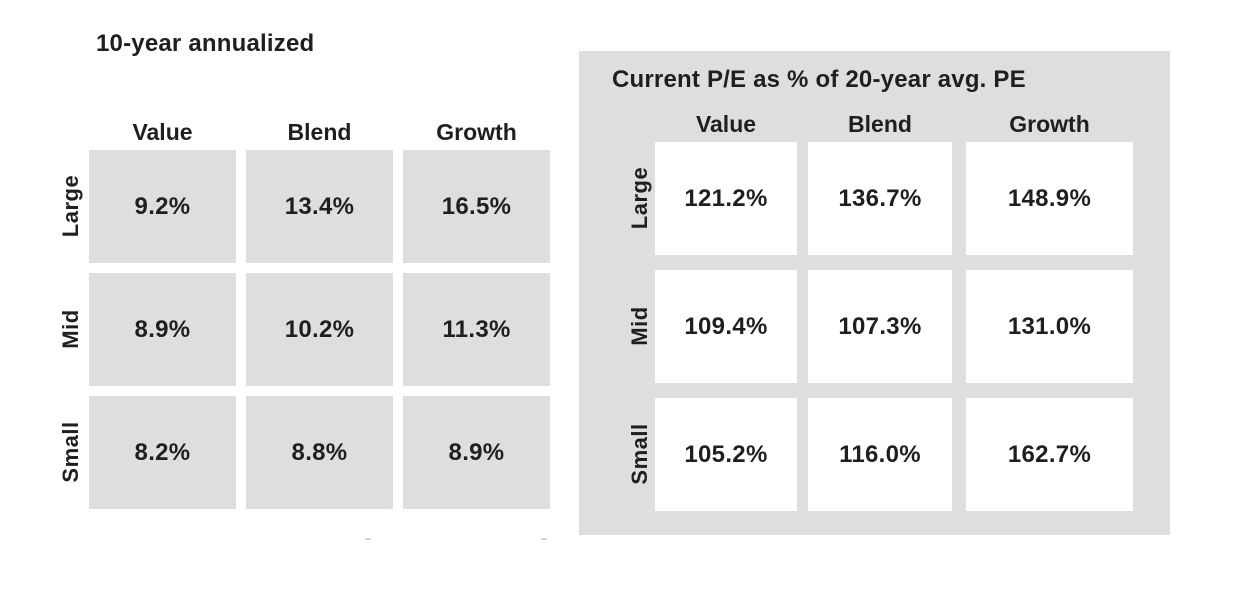 This screenshot has height=610, width=1242. What do you see at coordinates (476, 206) in the screenshot?
I see `cell-10yr-large-growth: 16.5%` at bounding box center [476, 206].